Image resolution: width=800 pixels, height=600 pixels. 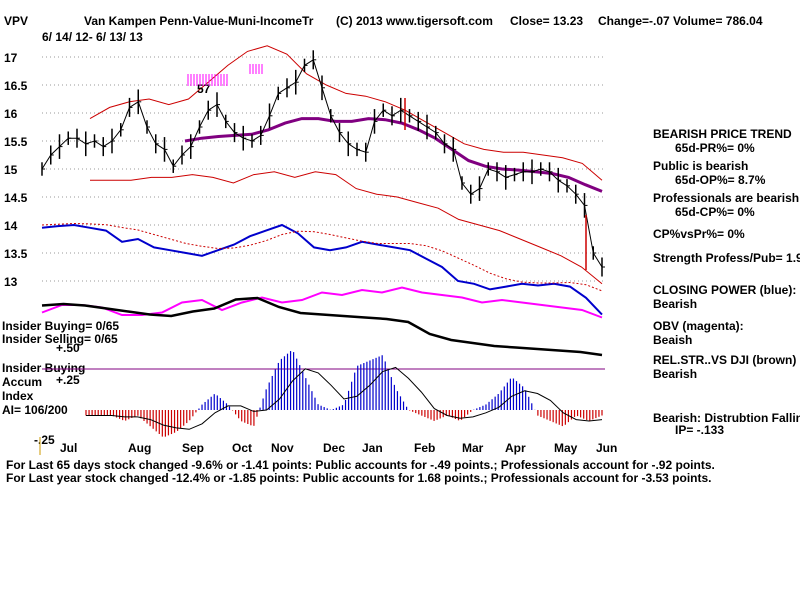 I want to click on volume-value: Volume= 786.04, so click(x=718, y=21).